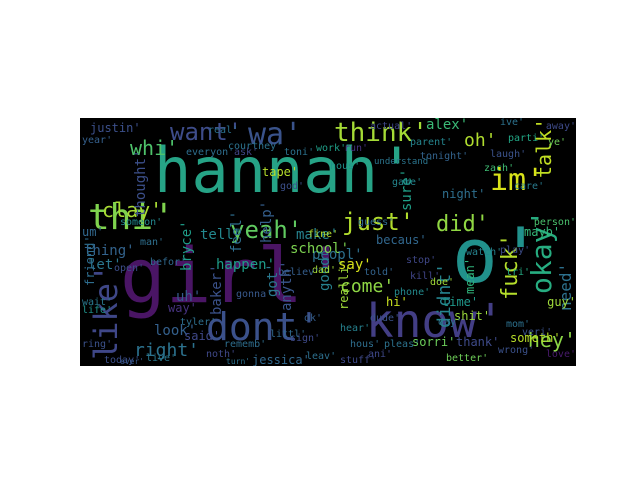 The width and height of the screenshot is (640, 480). Describe the element at coordinates (237, 231) in the screenshot. I see `cloud-word: feel'` at that location.